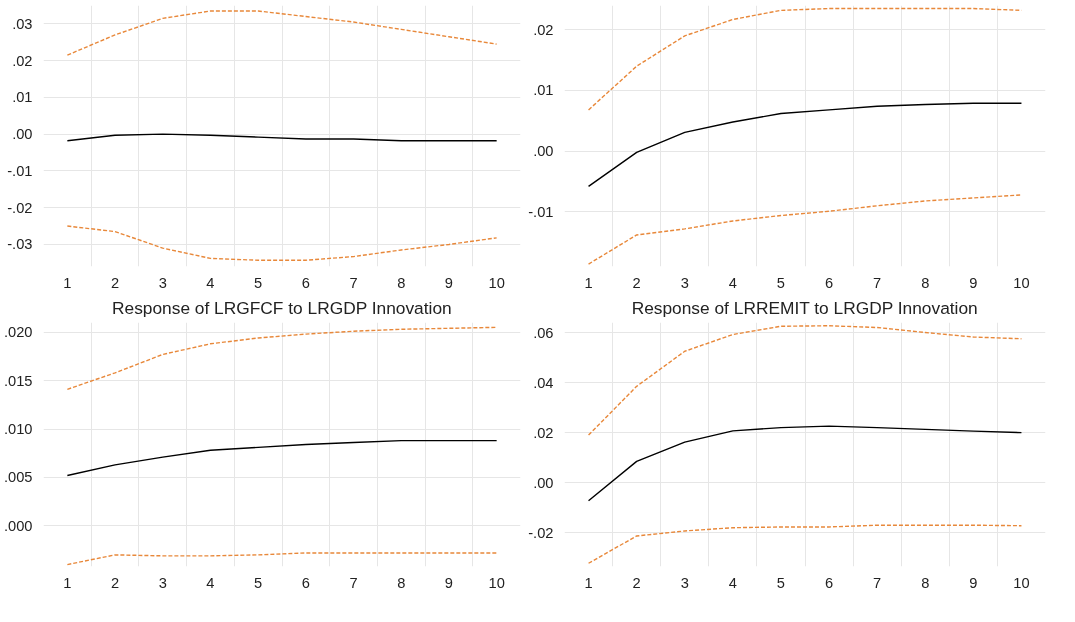  What do you see at coordinates (282, 307) in the screenshot?
I see `chart-title: Response of LRGFCF to LRGDP Innovation` at bounding box center [282, 307].